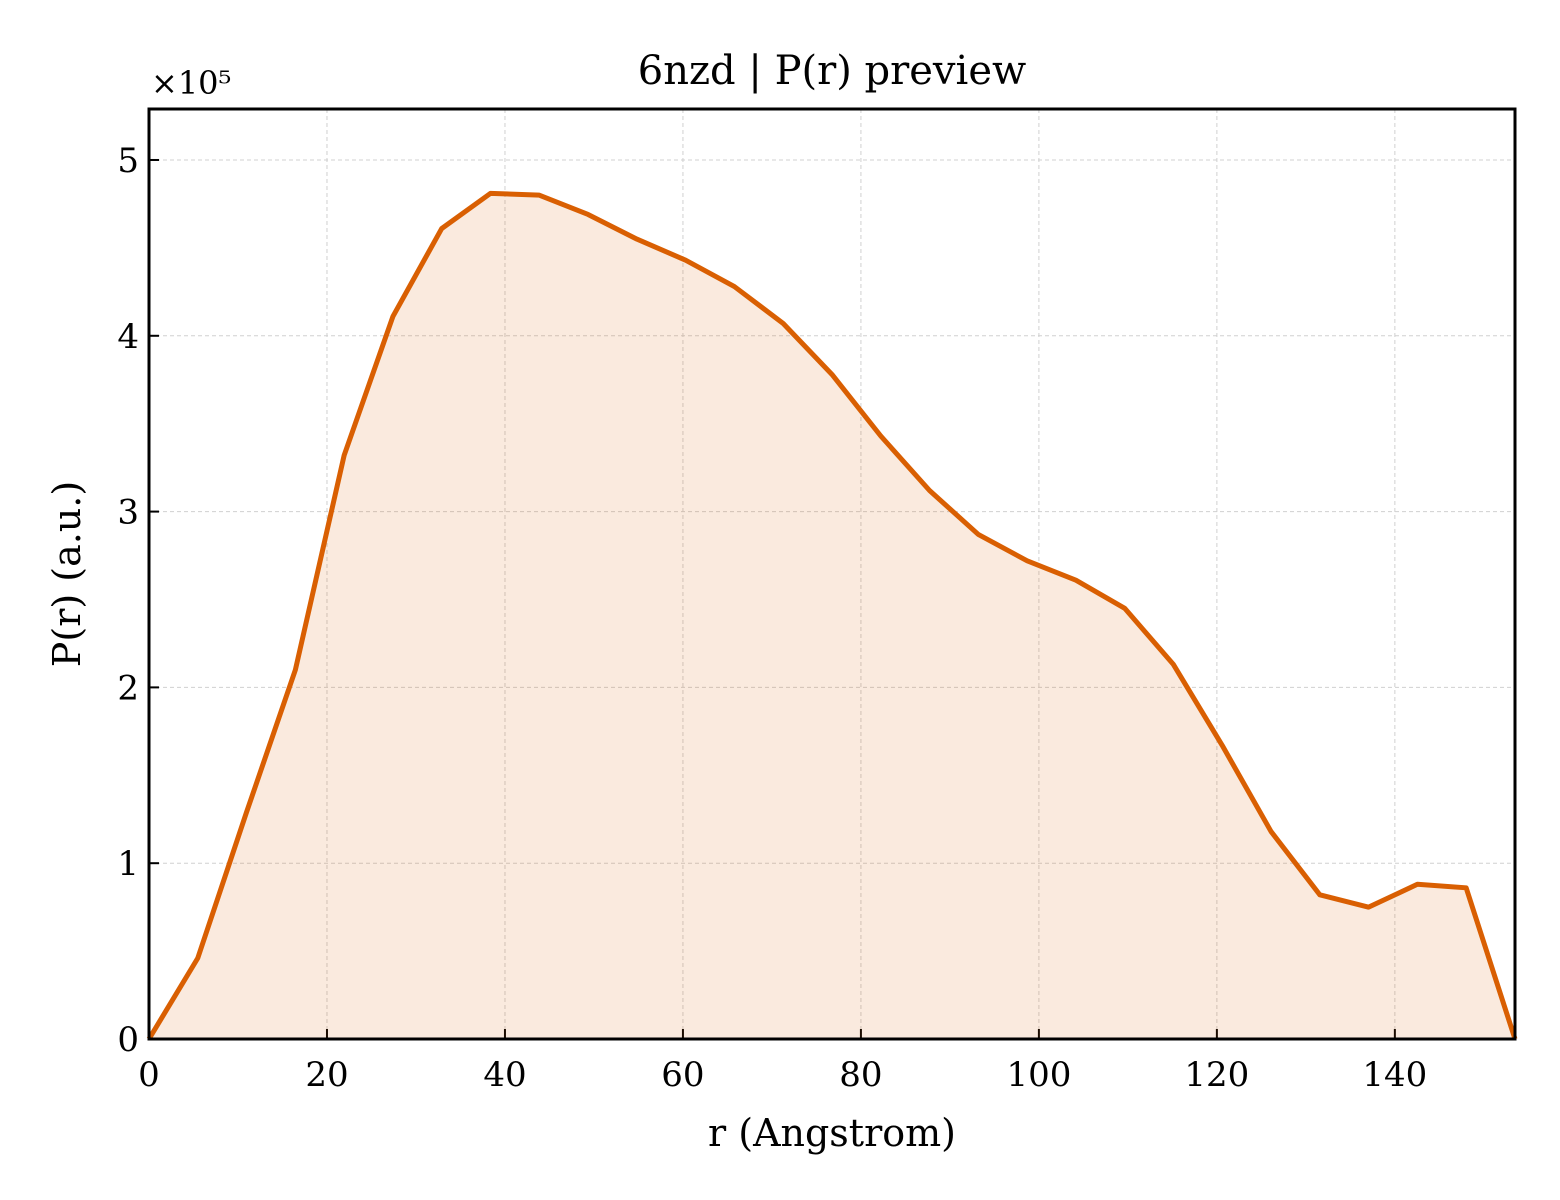  I want to click on y-tick-label: 3, so click(128, 513).